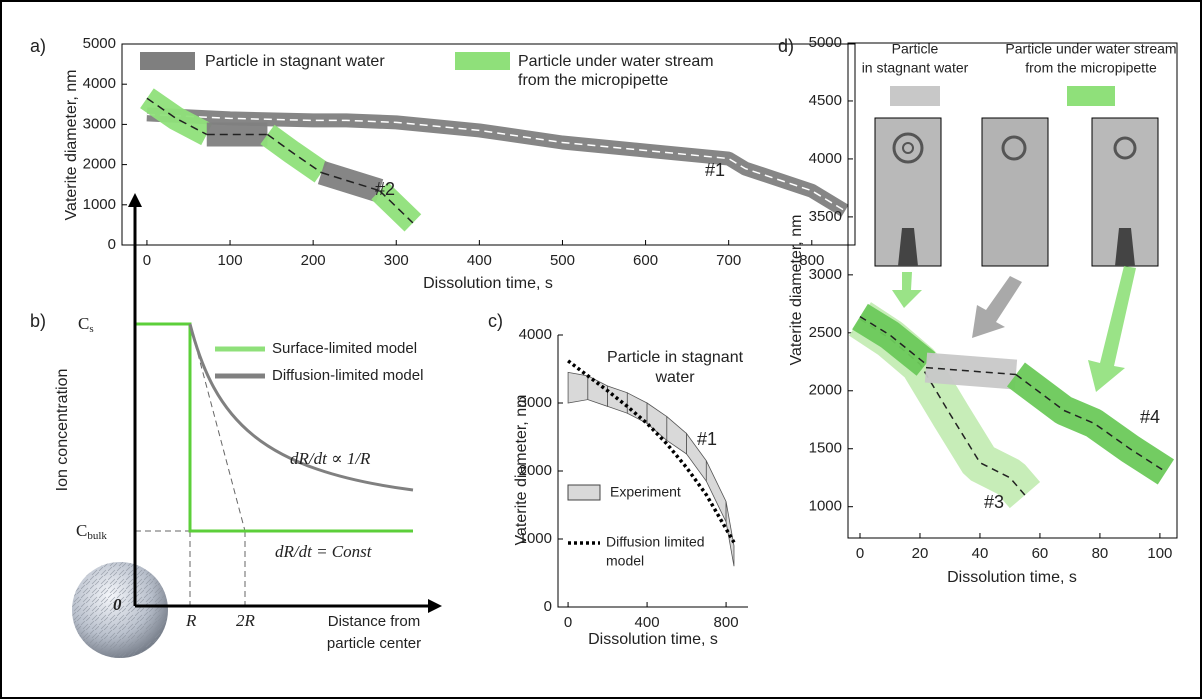 This screenshot has width=1202, height=699. I want to click on x-tick-label: 20, so click(920, 553).